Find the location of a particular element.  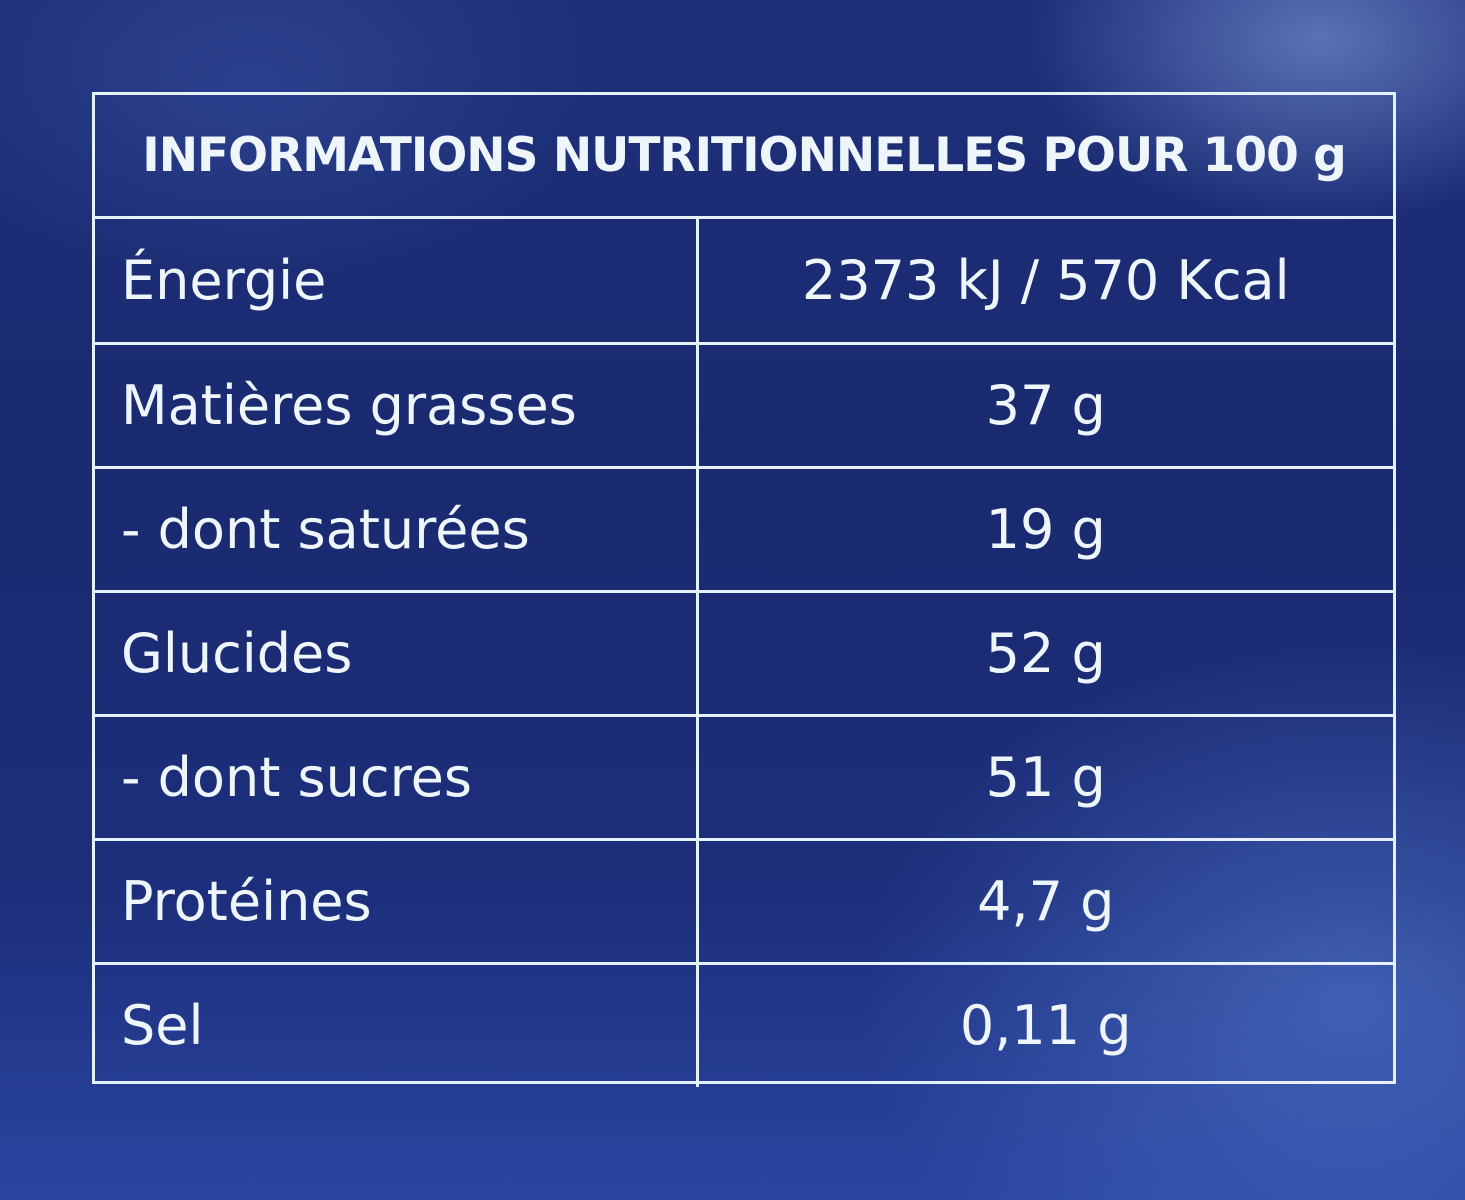

nutrient-value: 4,7 g is located at coordinates (1045, 900).